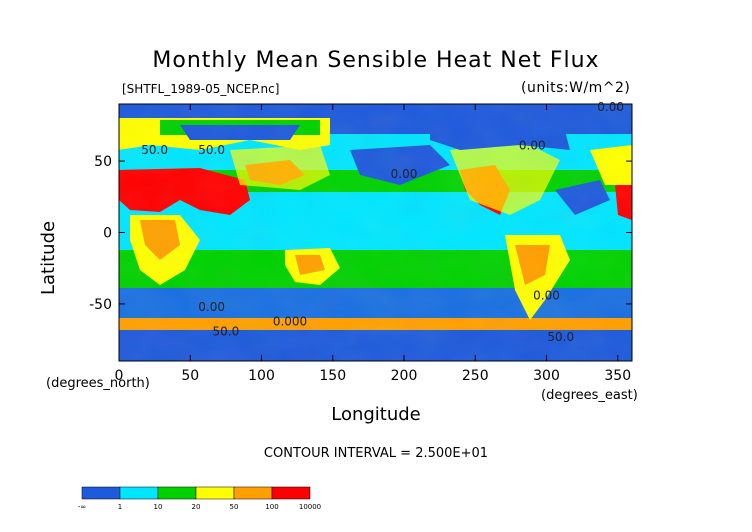 Image resolution: width=752 pixels, height=532 pixels. I want to click on y-tick-label-2: 50, so click(103, 162).